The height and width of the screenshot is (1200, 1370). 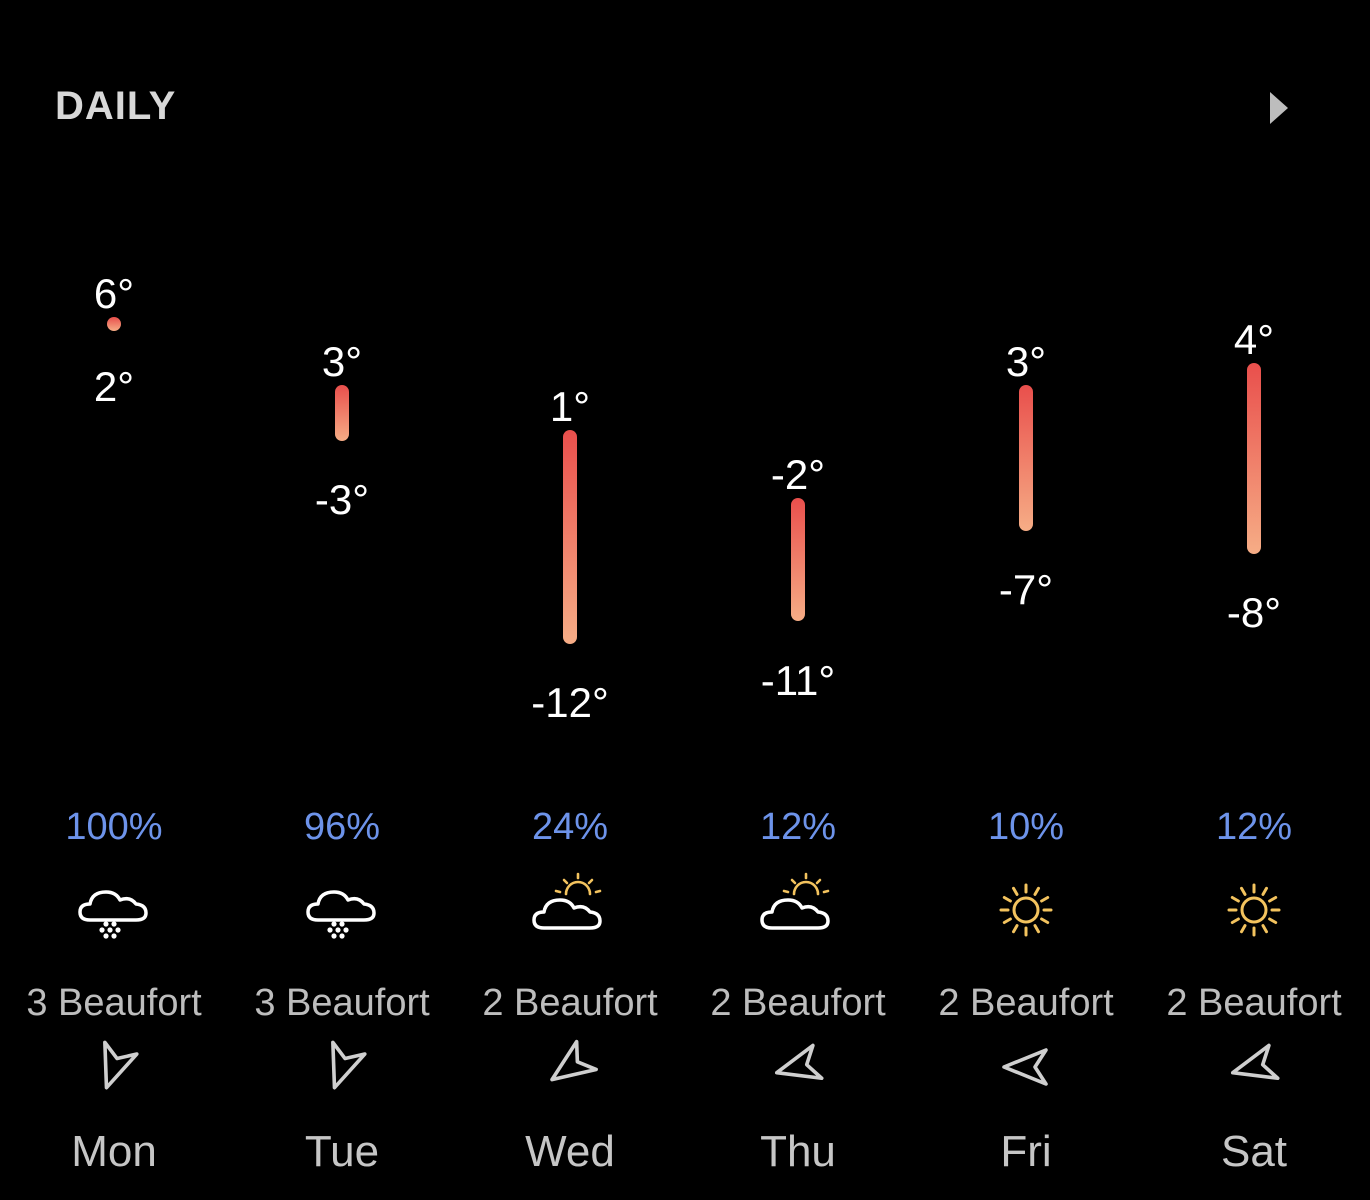 What do you see at coordinates (1026, 827) in the screenshot?
I see `precip-chance: 10%` at bounding box center [1026, 827].